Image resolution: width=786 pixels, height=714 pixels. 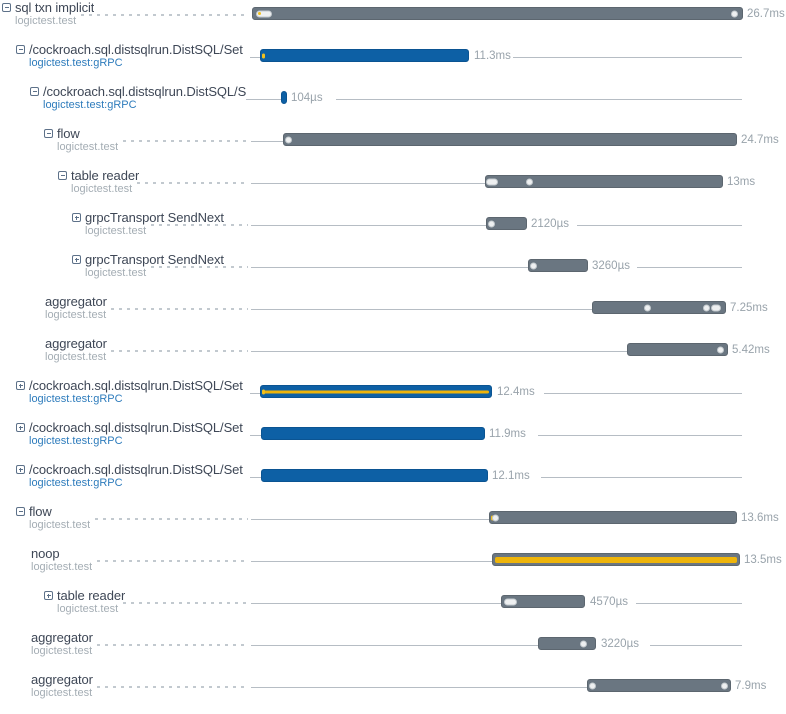 I want to click on span-row: table reader logictest.test 4570µs, so click(x=393, y=609).